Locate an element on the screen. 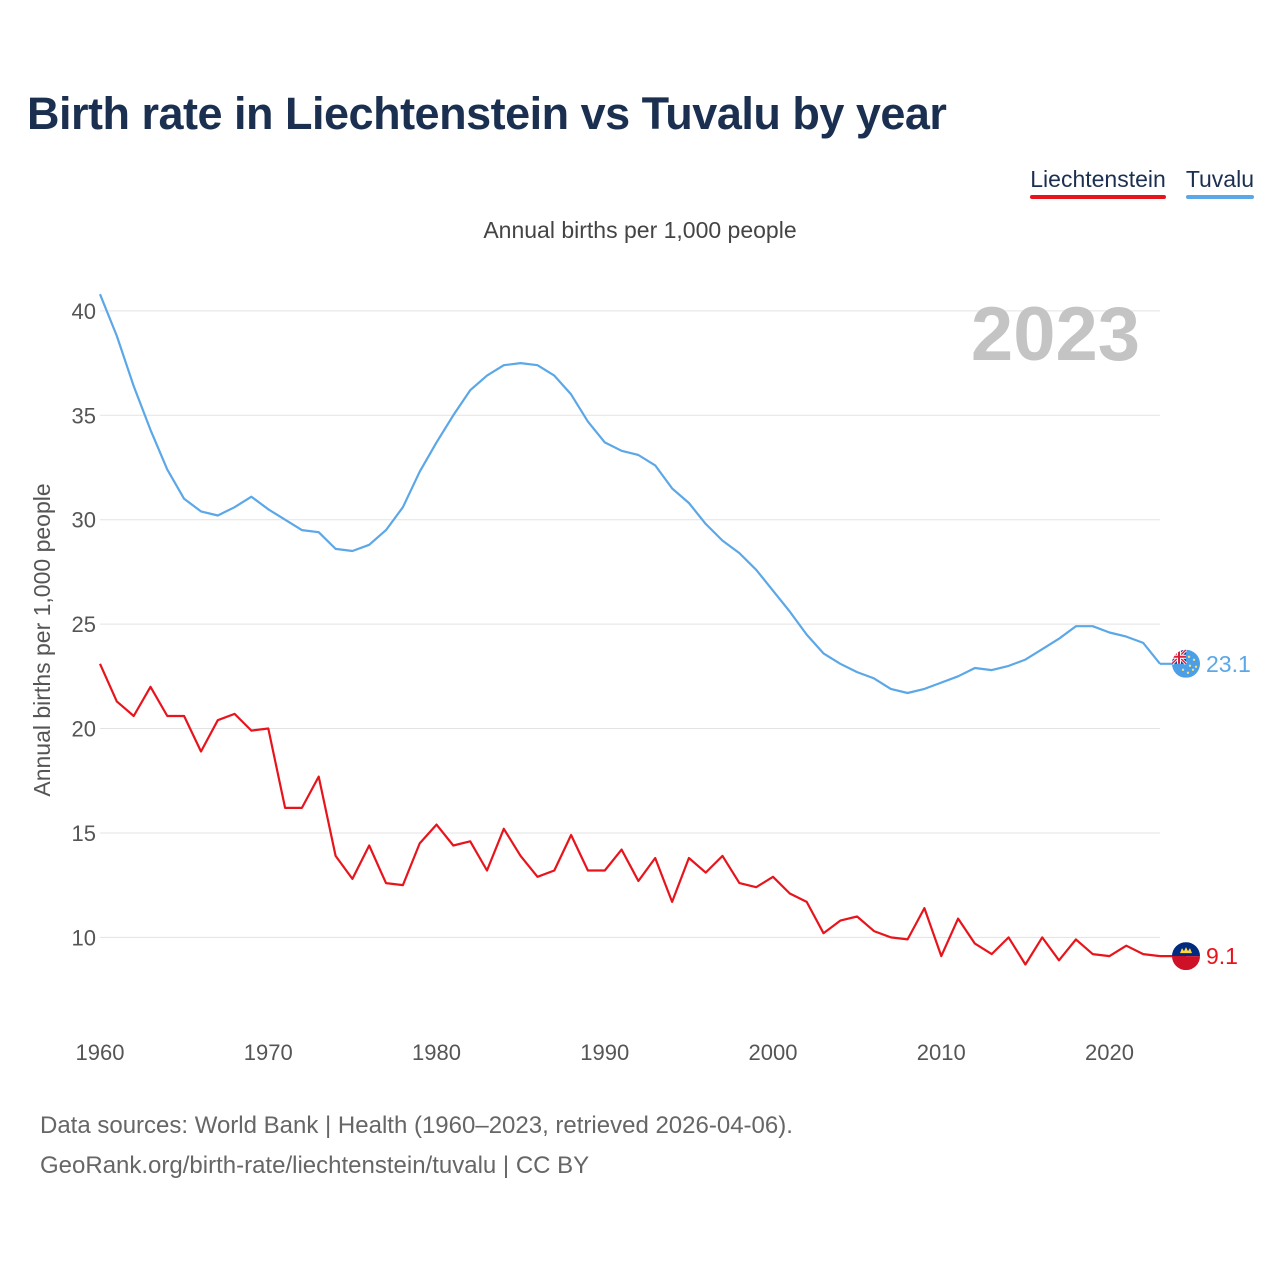  y-tick-label: 30 is located at coordinates (84, 520).